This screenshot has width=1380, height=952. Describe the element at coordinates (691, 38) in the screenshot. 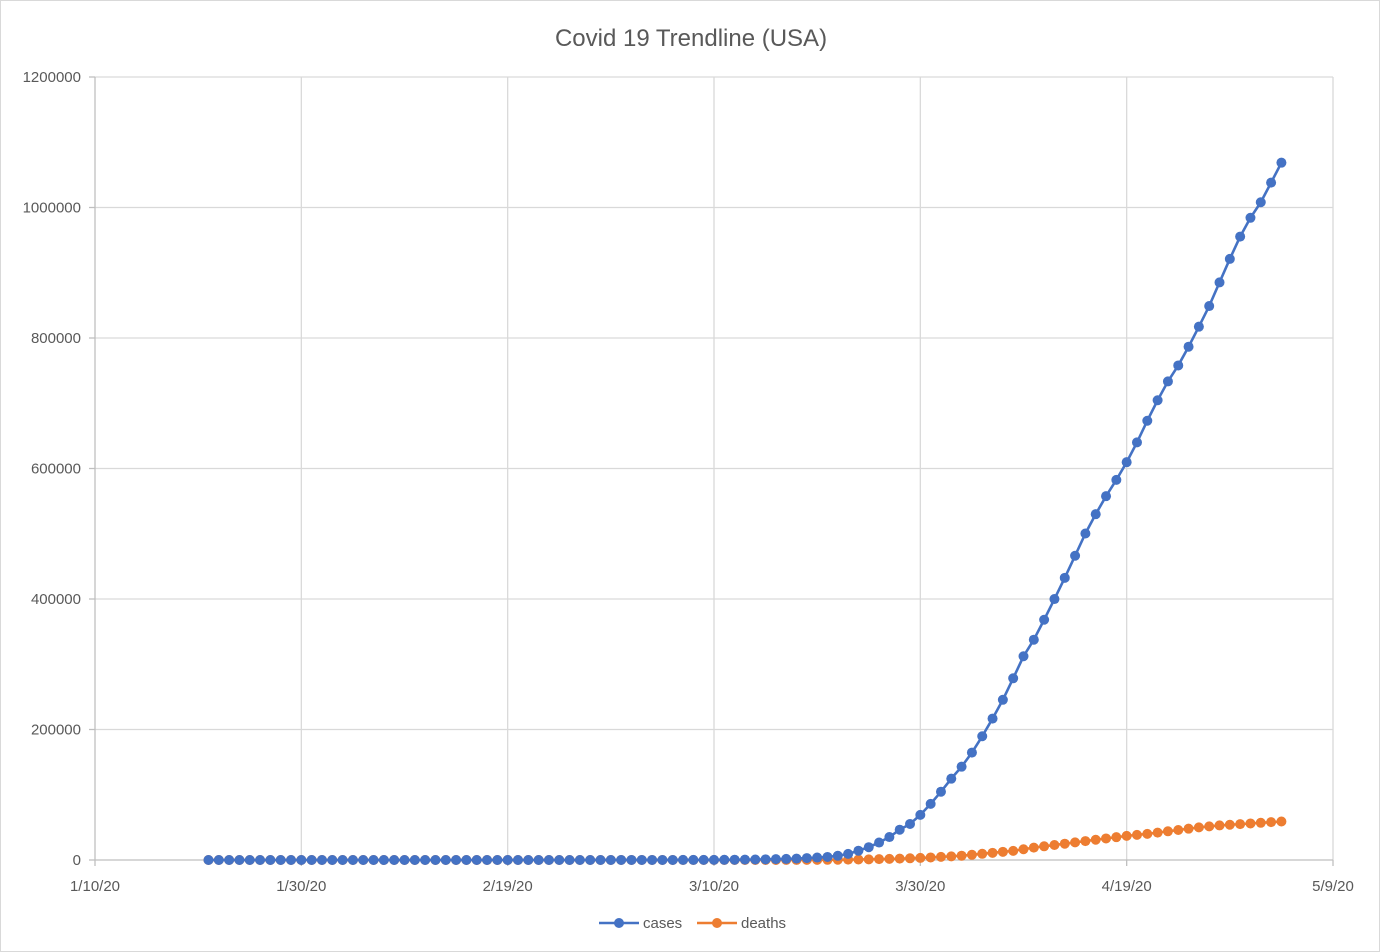

I see `chart-title: Covid 19 Trendline (USA)` at that location.